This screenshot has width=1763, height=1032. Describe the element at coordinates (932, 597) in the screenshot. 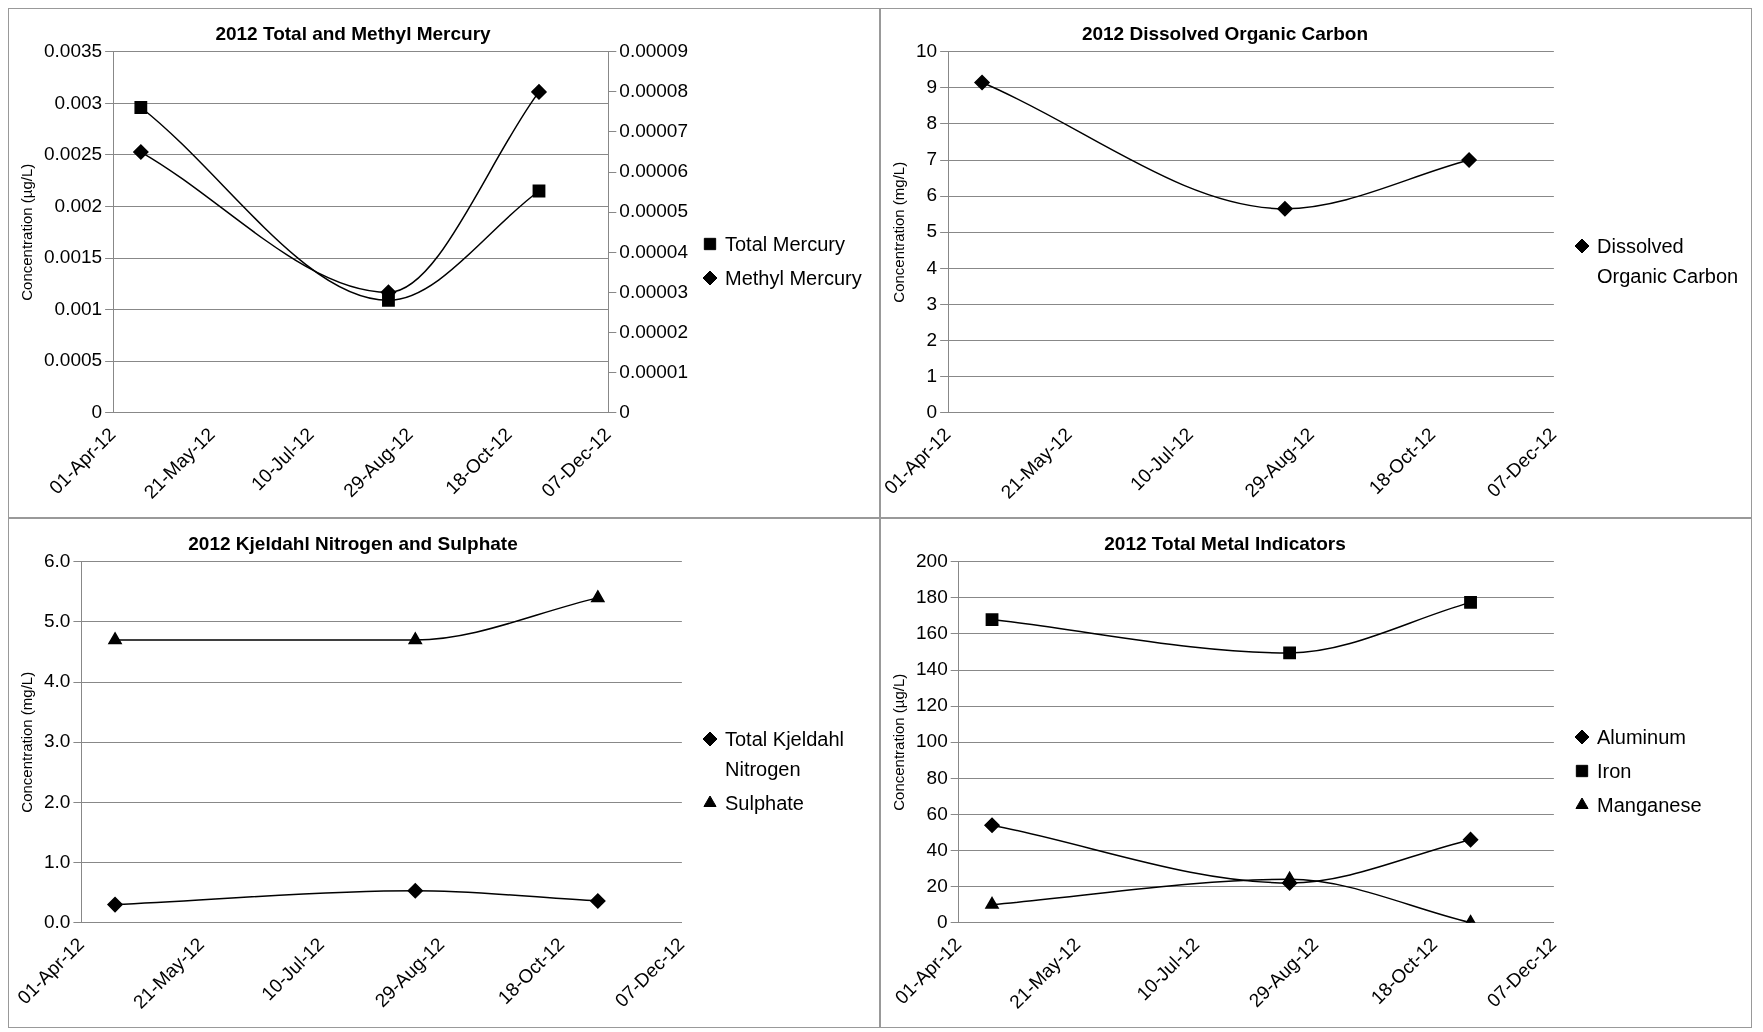

I see `y-tick-label: 180` at that location.